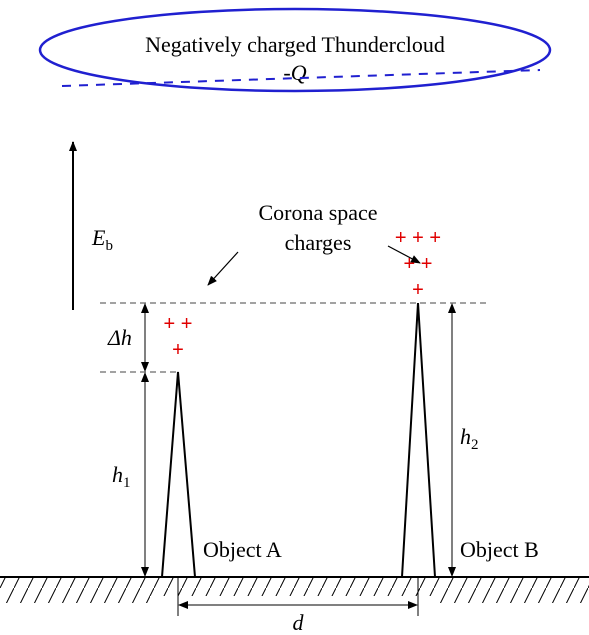 The height and width of the screenshot is (635, 589). What do you see at coordinates (102, 239) in the screenshot?
I see `field-label: Eb` at bounding box center [102, 239].